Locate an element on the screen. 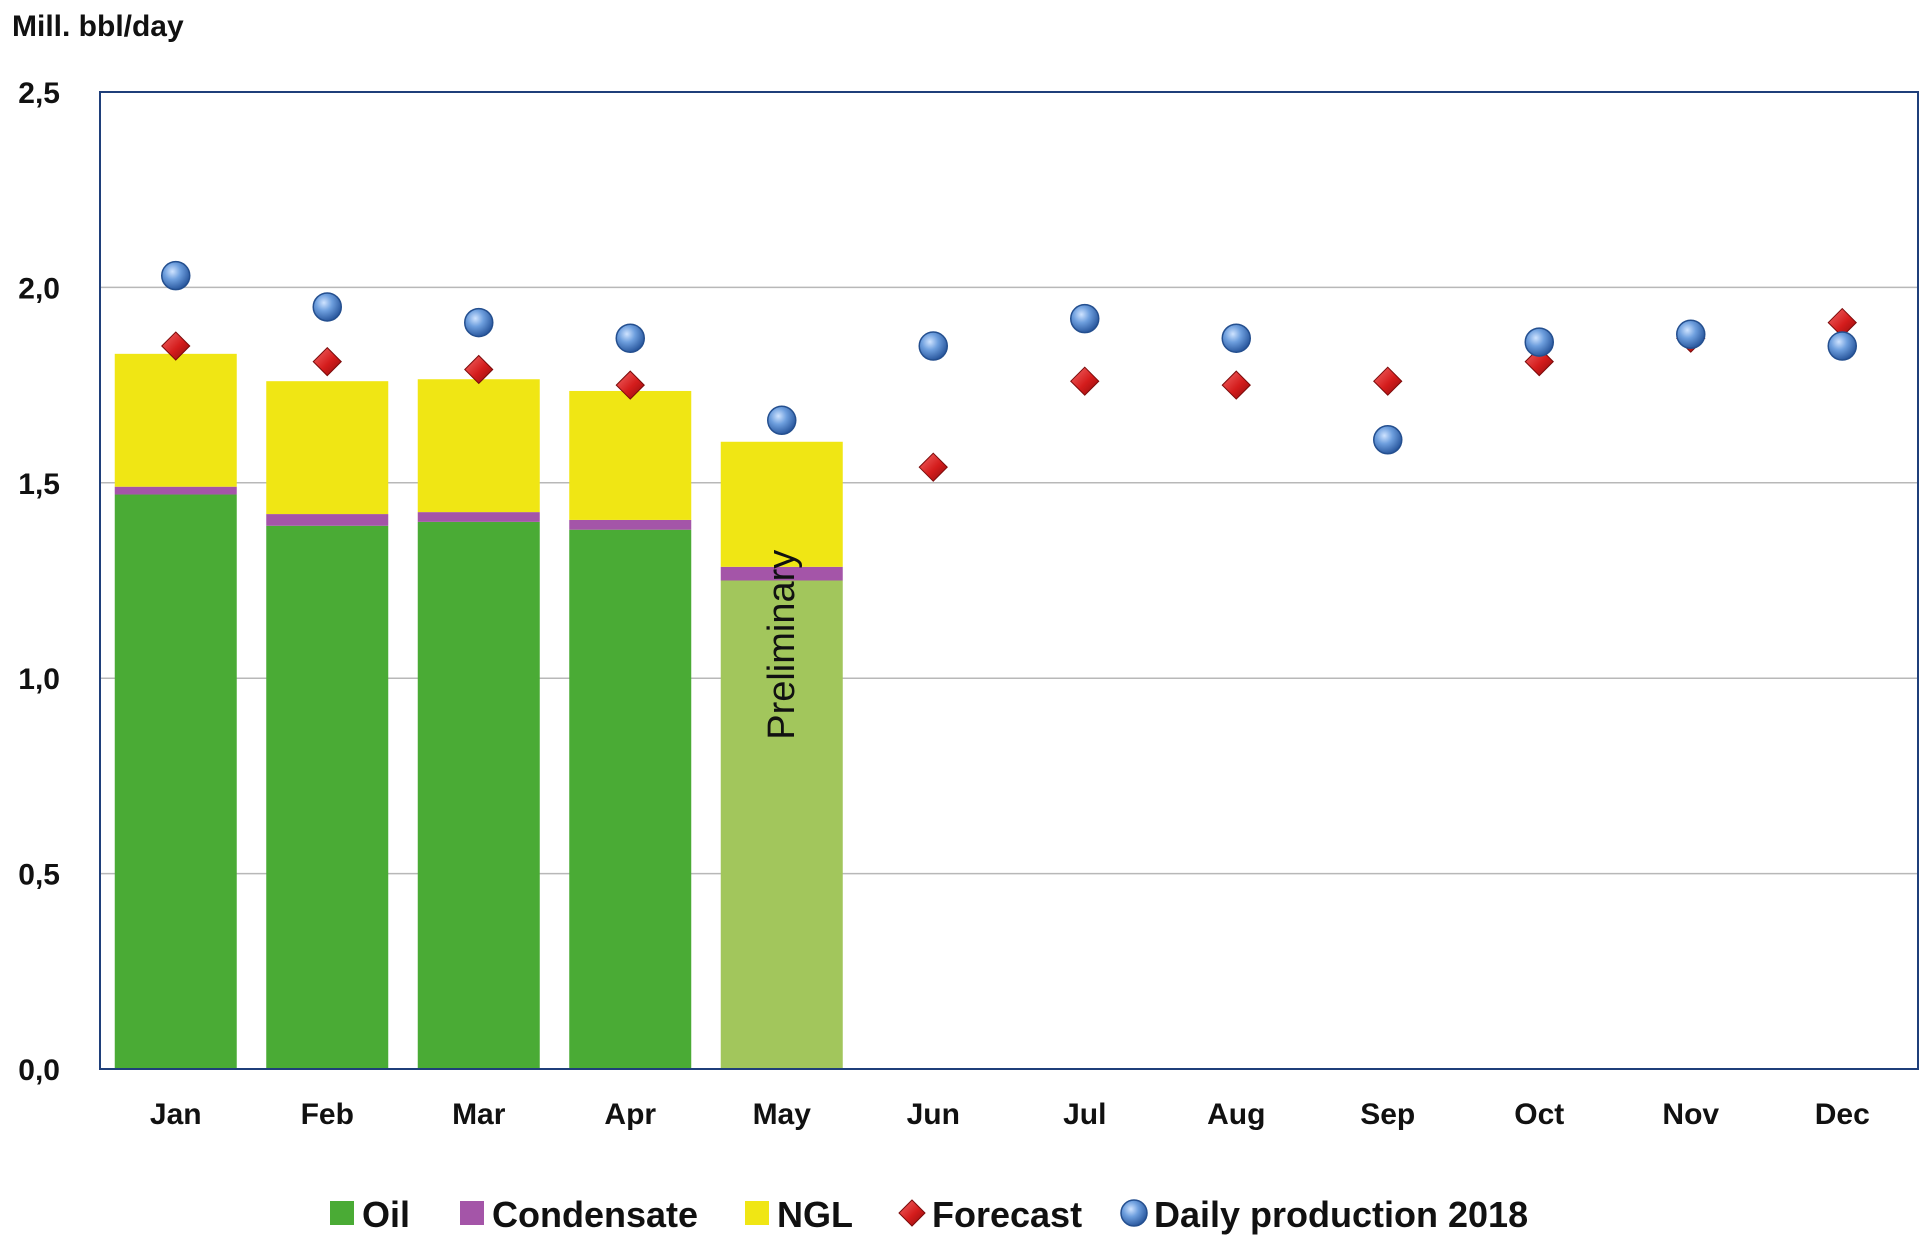 This screenshot has width=1920, height=1246. legend-label-condensate: Condensate is located at coordinates (595, 1214).